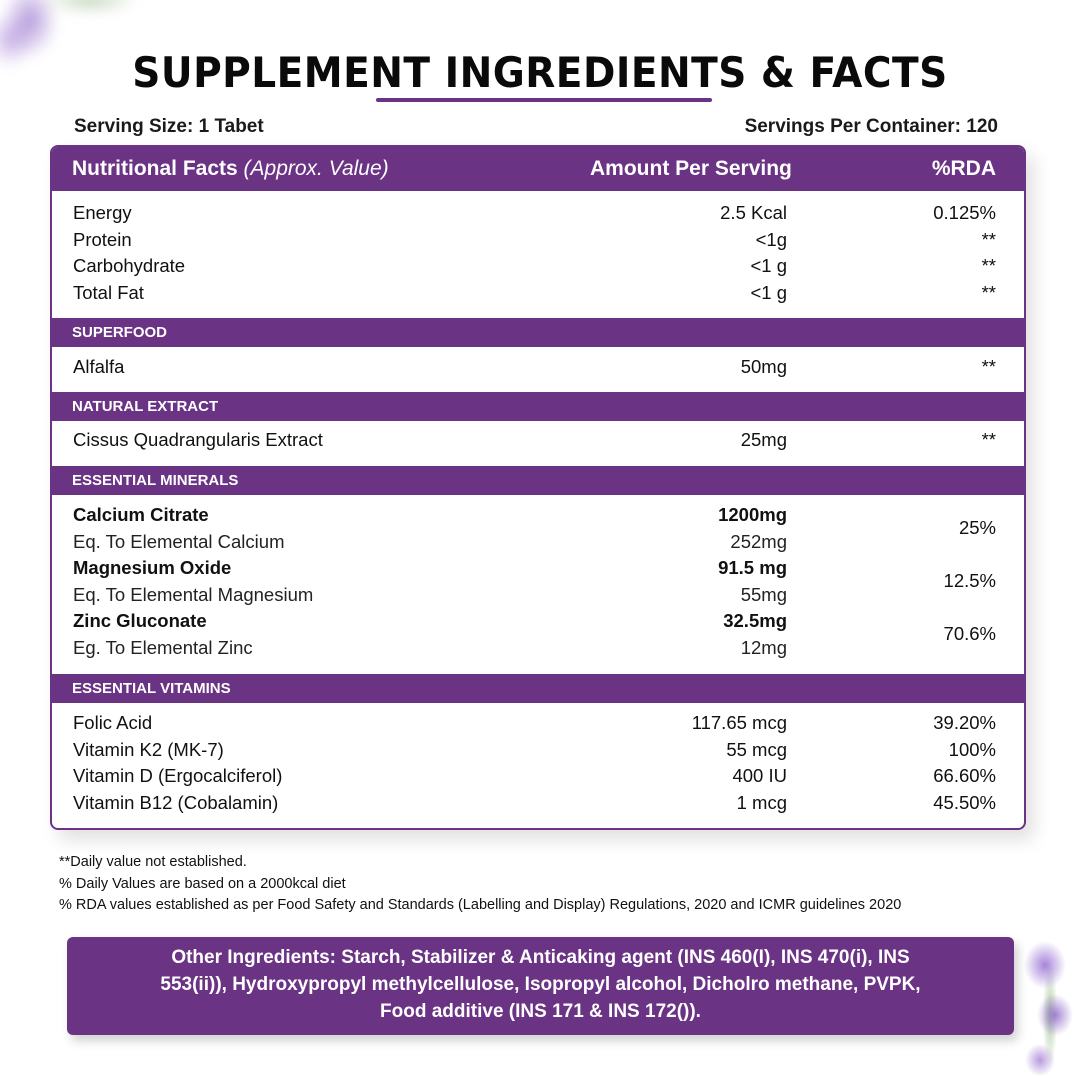 The image size is (1080, 1080). I want to click on rda-value: 12.5%, so click(969, 580).